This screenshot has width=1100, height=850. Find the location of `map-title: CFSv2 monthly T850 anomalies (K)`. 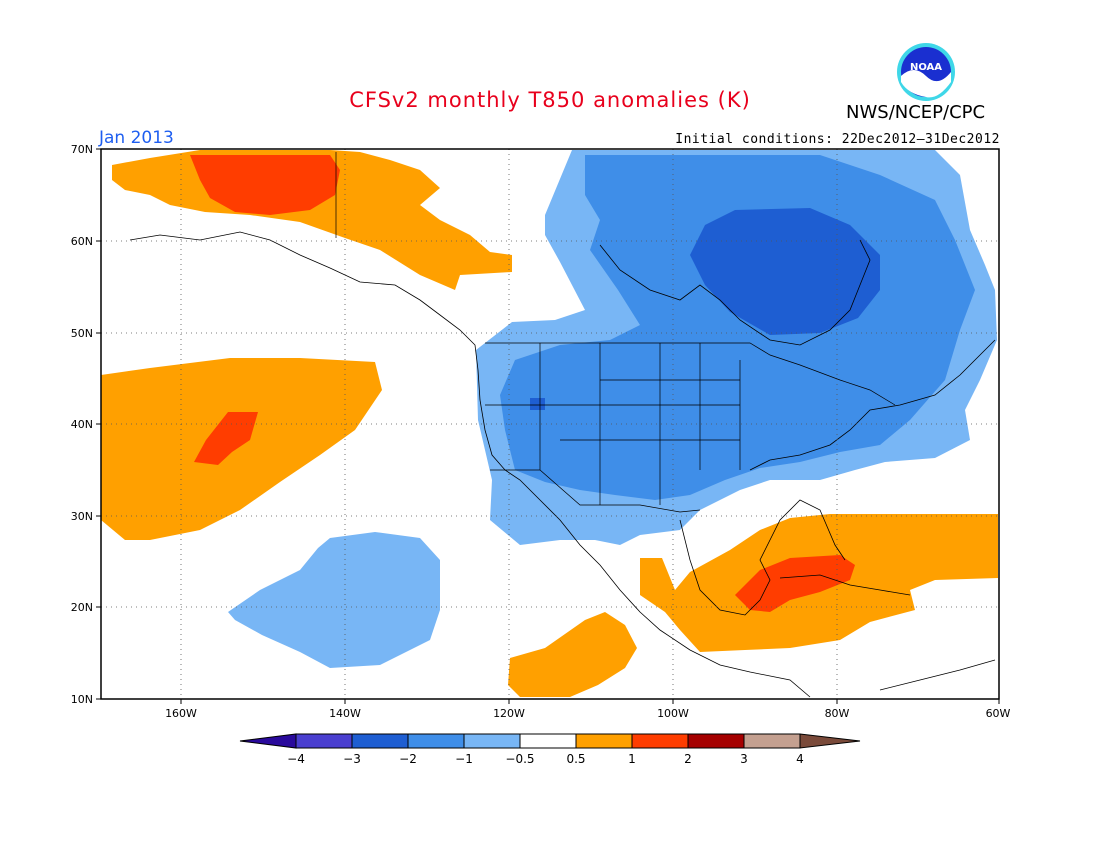

map-title: CFSv2 monthly T850 anomalies (K) is located at coordinates (550, 100).